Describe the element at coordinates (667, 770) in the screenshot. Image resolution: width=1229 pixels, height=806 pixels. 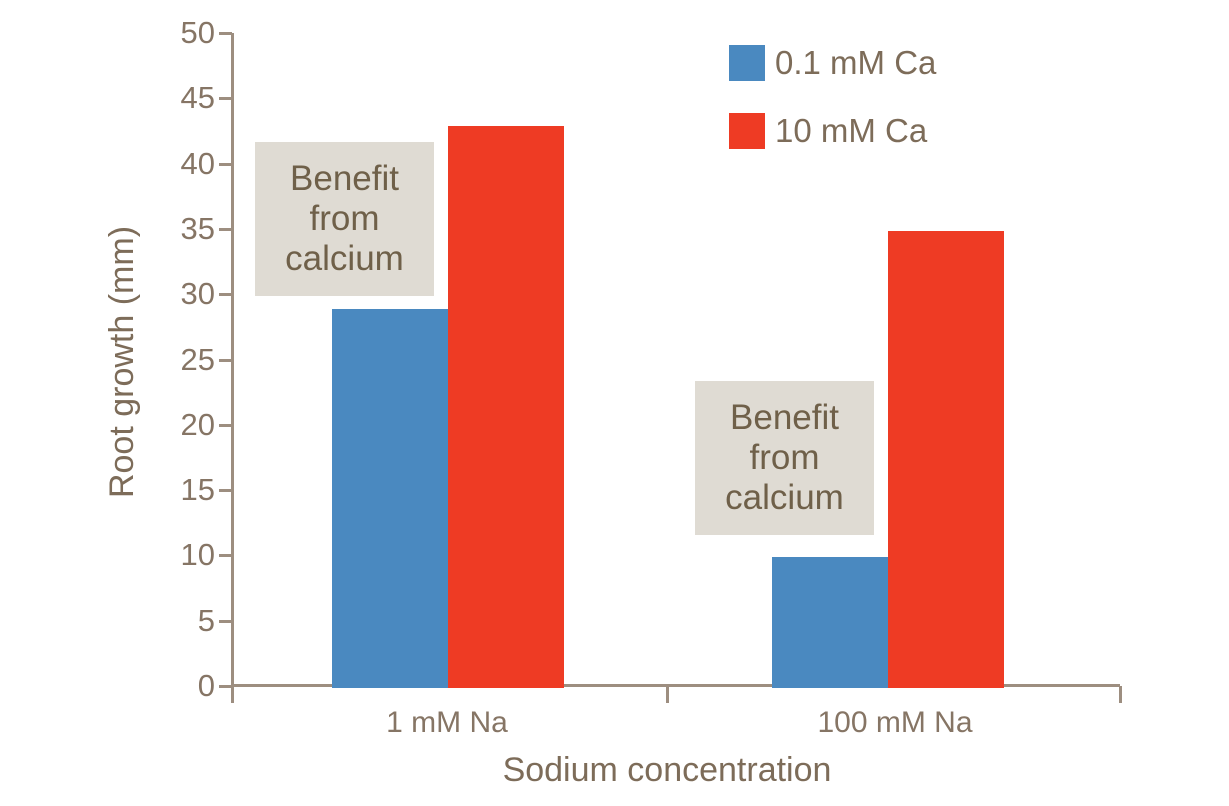
I see `x-axis-title: Sodium concentration` at that location.